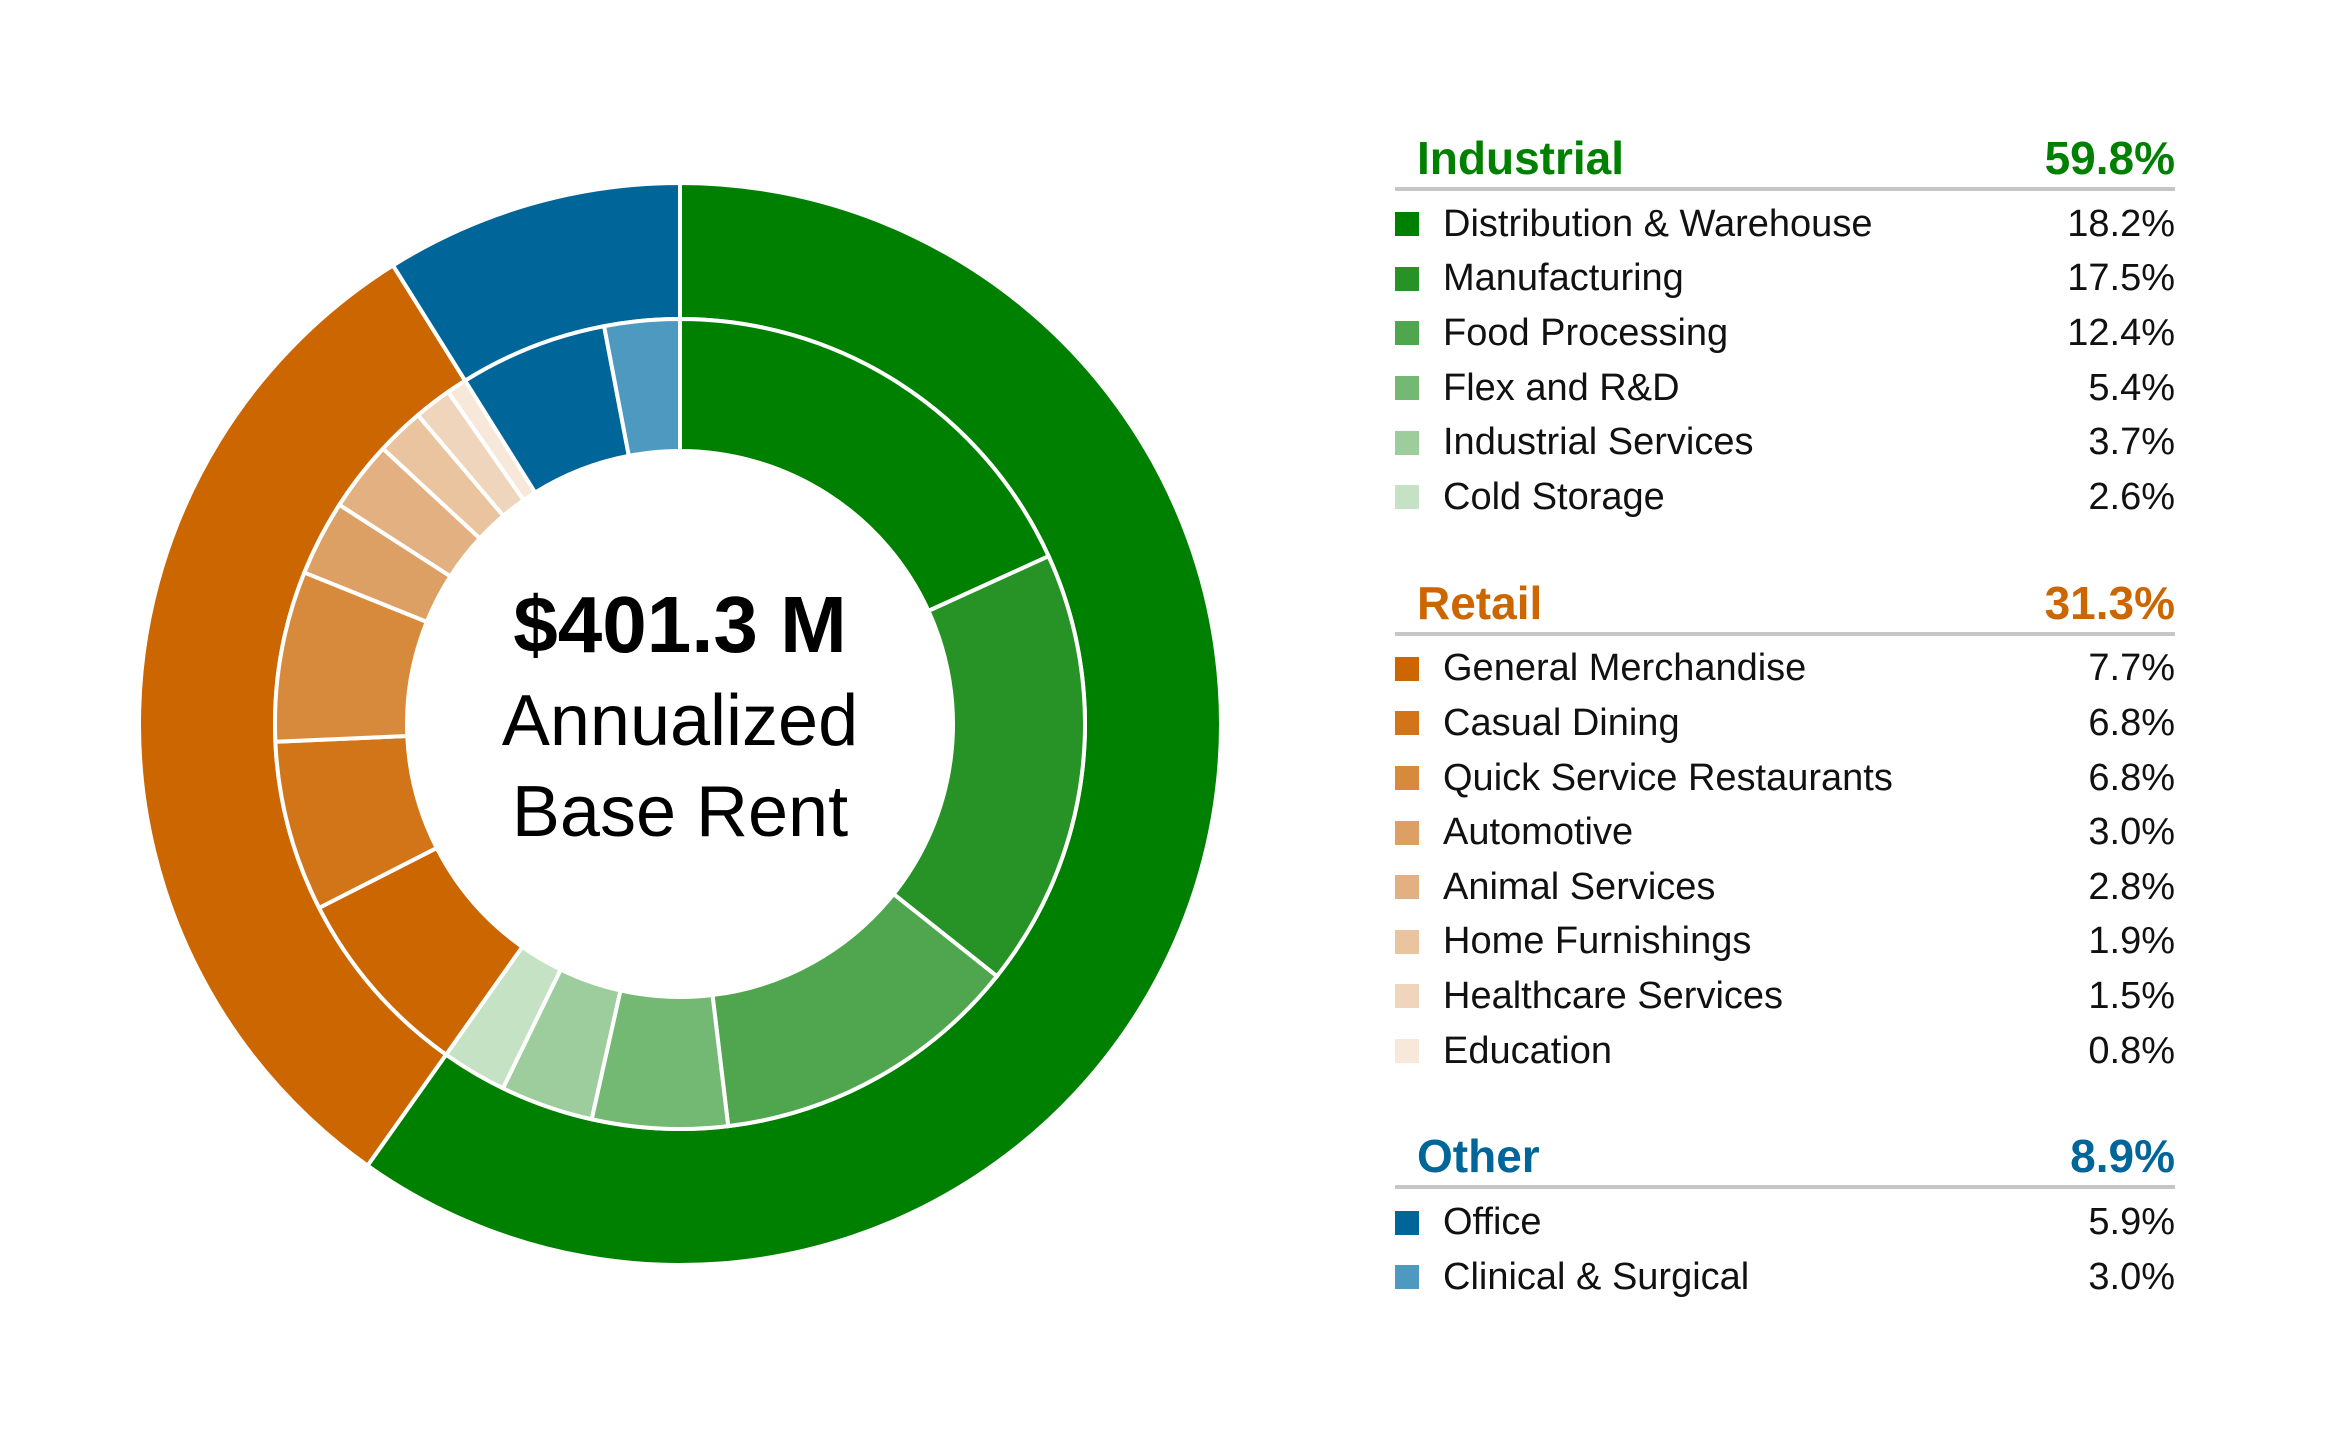 The width and height of the screenshot is (2334, 1443). I want to click on legend-item-label: Animal Services, so click(1579, 886).